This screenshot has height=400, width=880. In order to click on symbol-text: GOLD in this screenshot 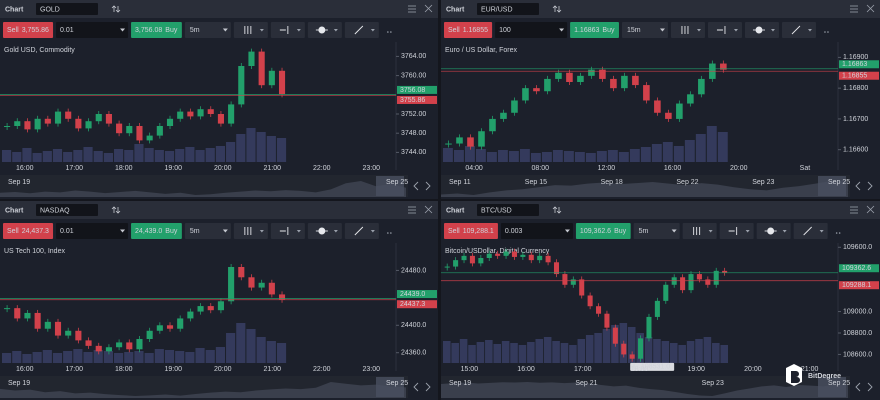, I will do `click(50, 9)`.